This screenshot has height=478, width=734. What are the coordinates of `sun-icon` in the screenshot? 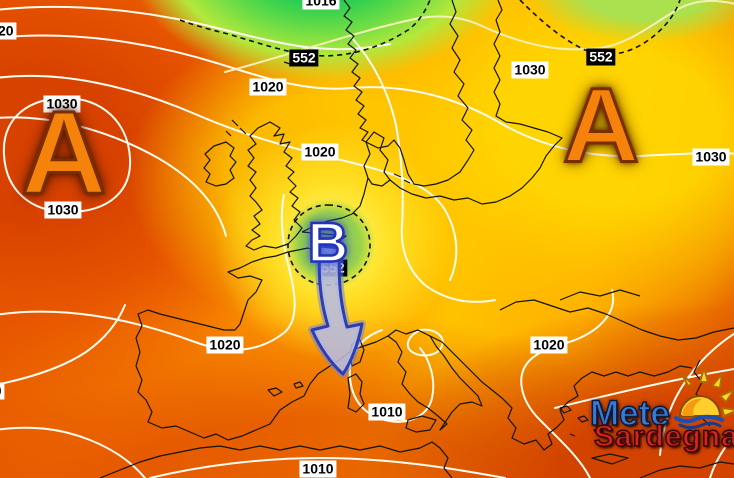 It's located at (704, 398).